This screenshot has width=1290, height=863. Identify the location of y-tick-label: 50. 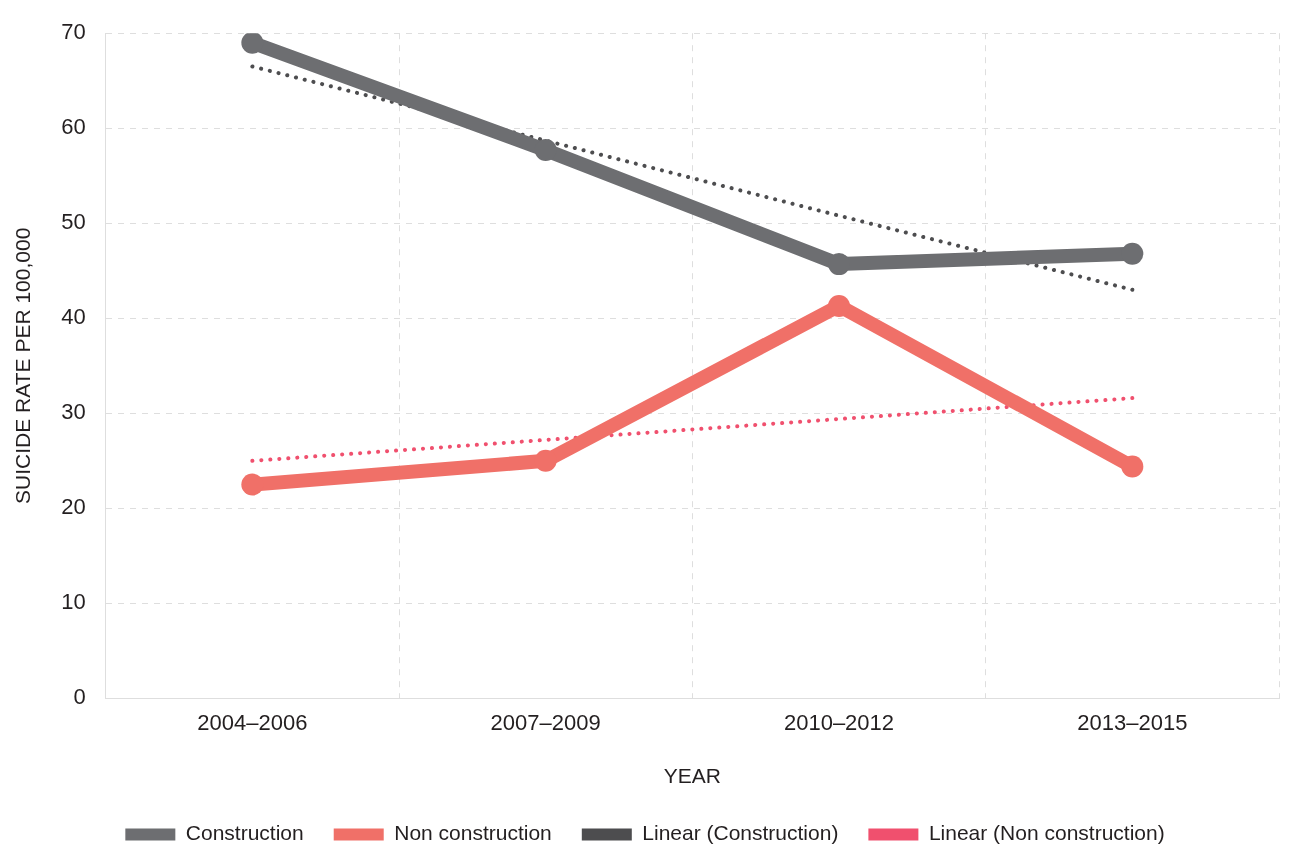
(73, 222).